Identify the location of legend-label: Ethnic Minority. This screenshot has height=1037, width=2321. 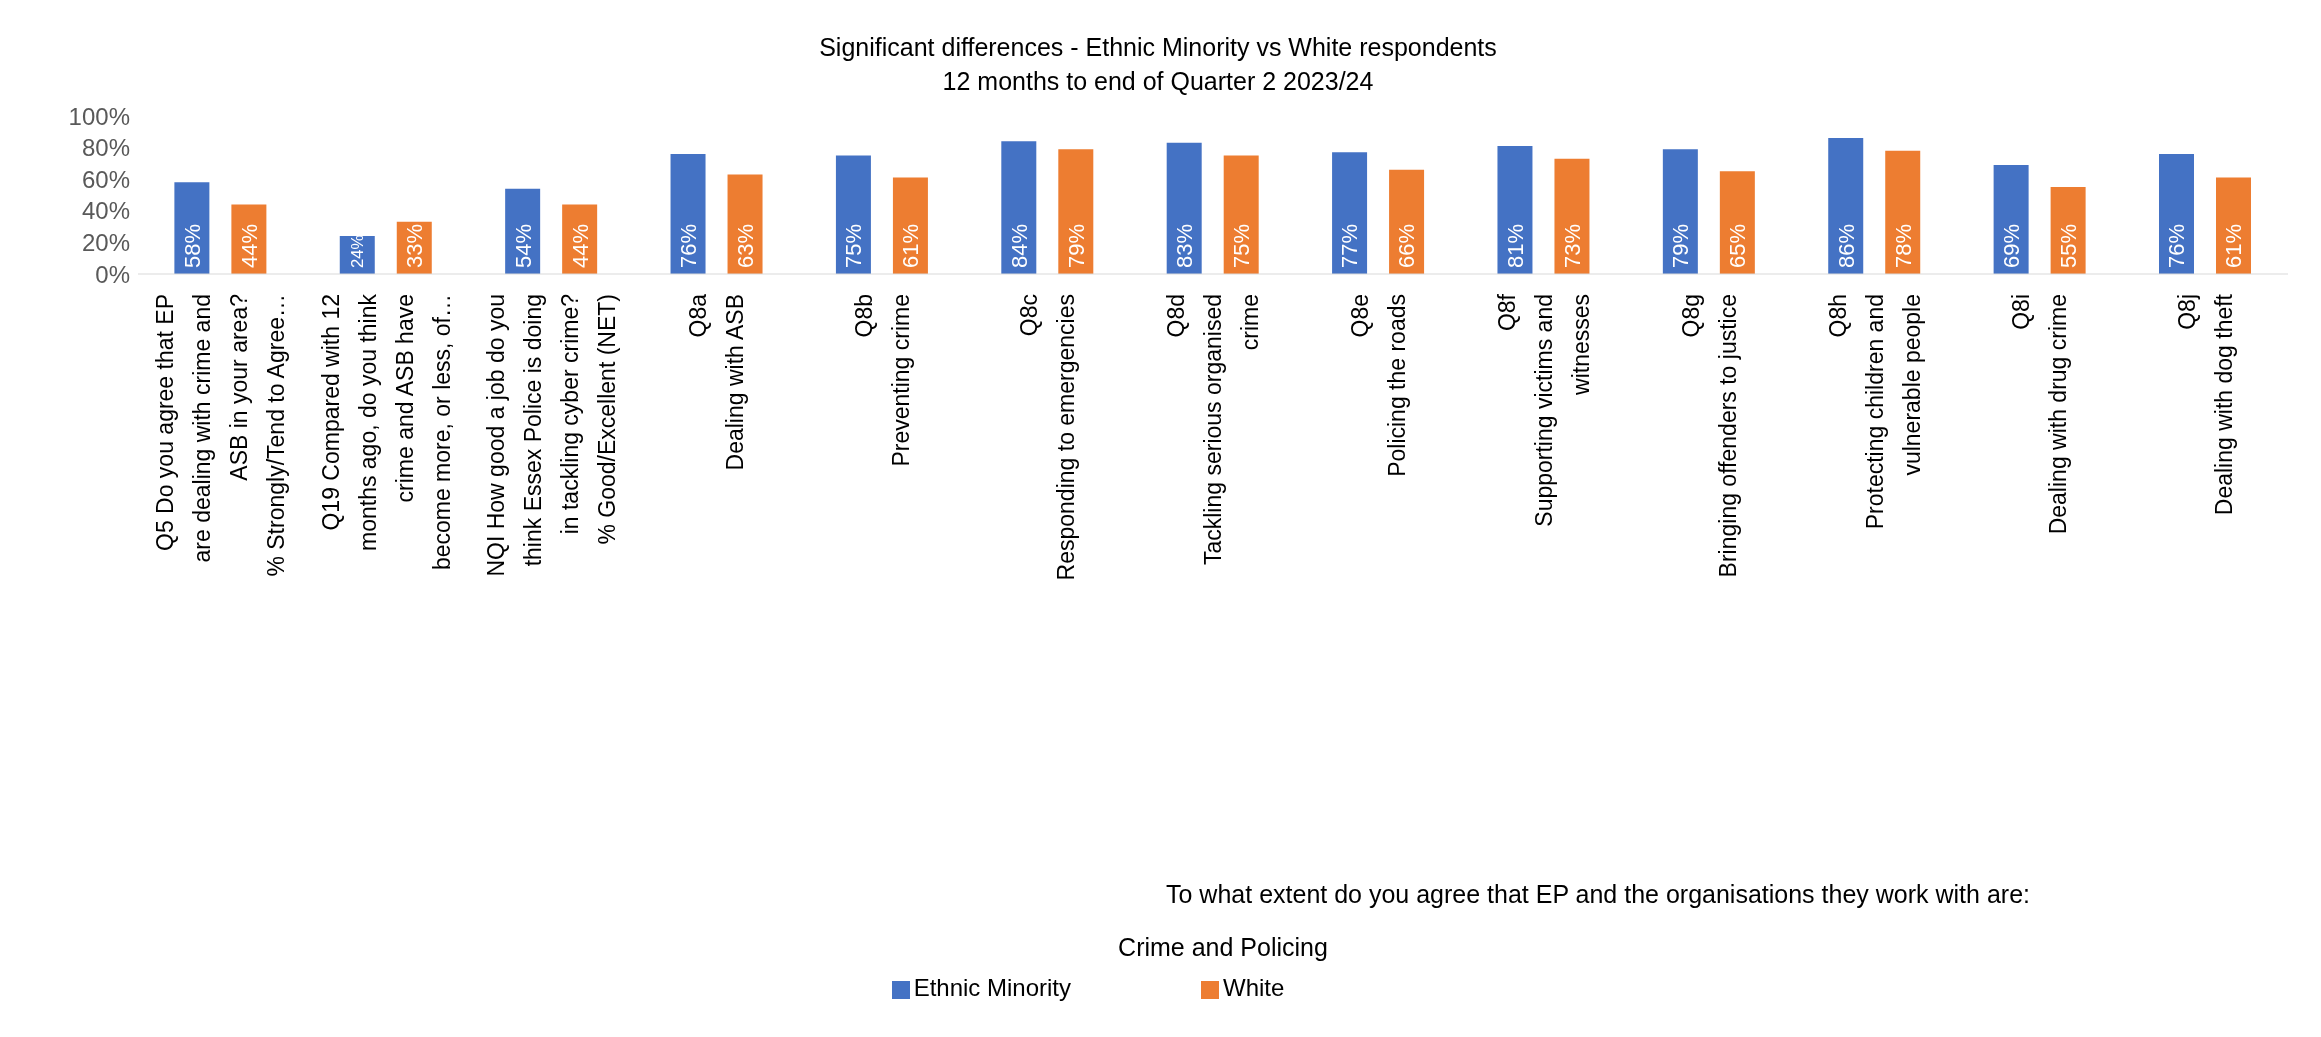
(992, 987).